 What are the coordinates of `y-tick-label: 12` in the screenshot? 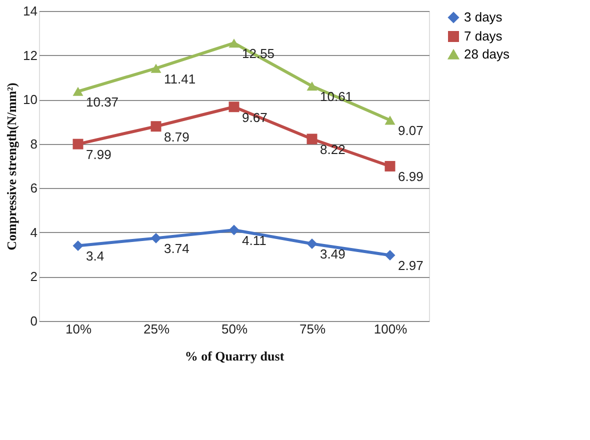 It's located at (30, 55).